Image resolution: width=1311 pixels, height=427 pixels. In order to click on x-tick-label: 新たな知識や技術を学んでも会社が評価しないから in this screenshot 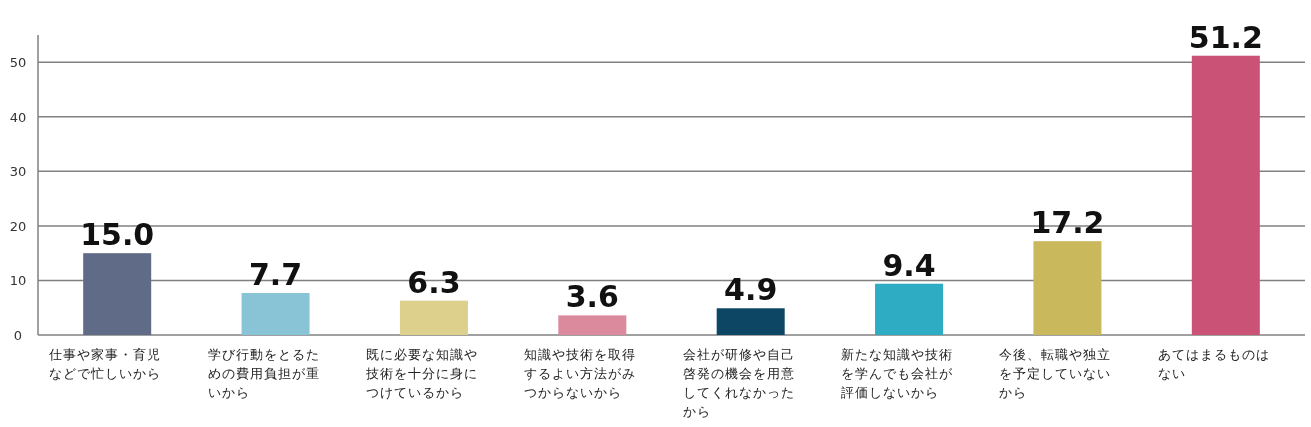, I will do `click(897, 373)`.